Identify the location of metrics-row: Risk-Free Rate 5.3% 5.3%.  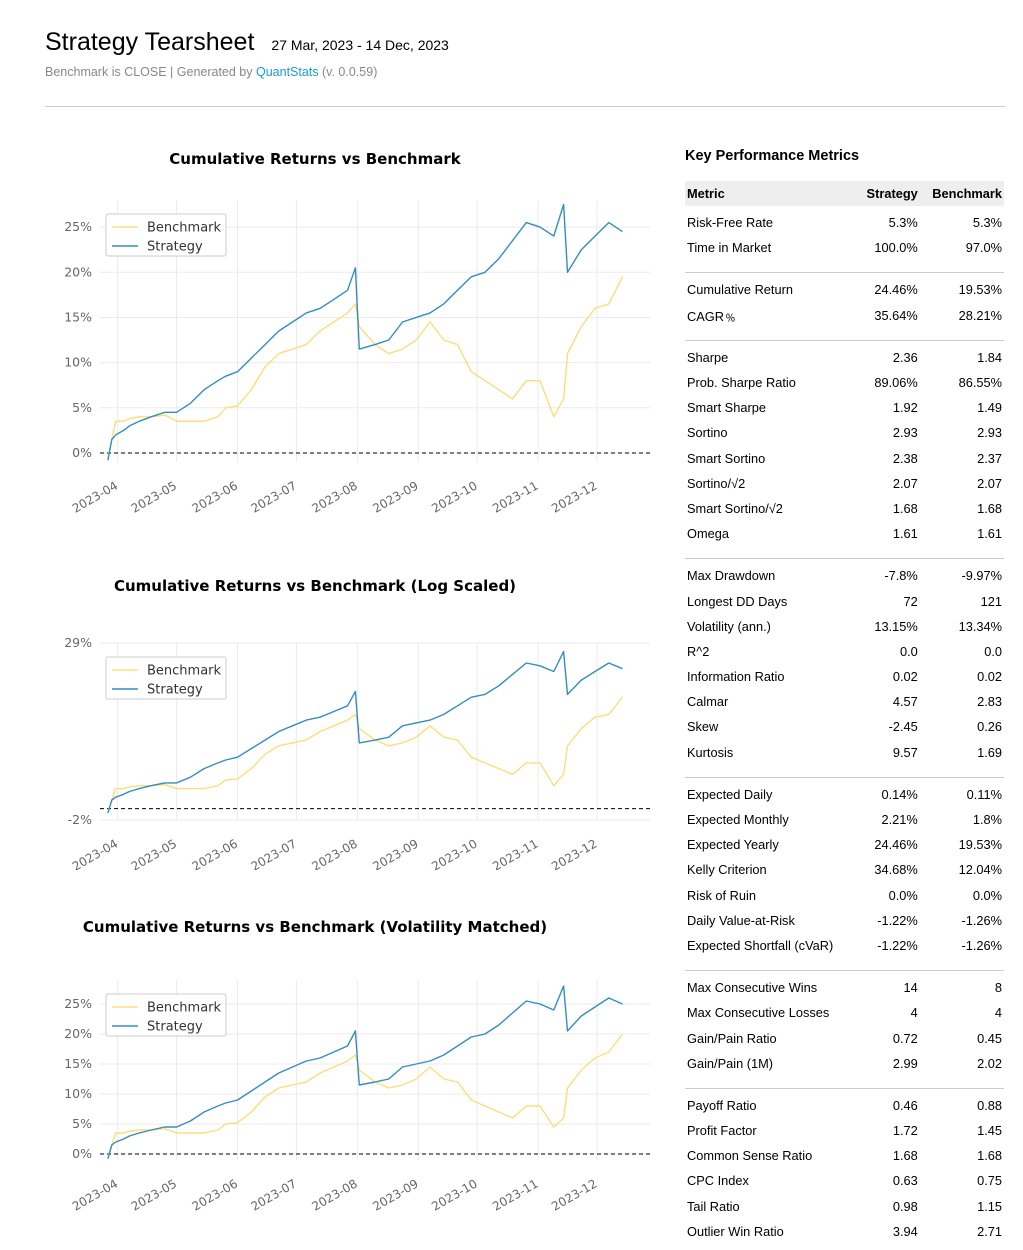
(844, 220).